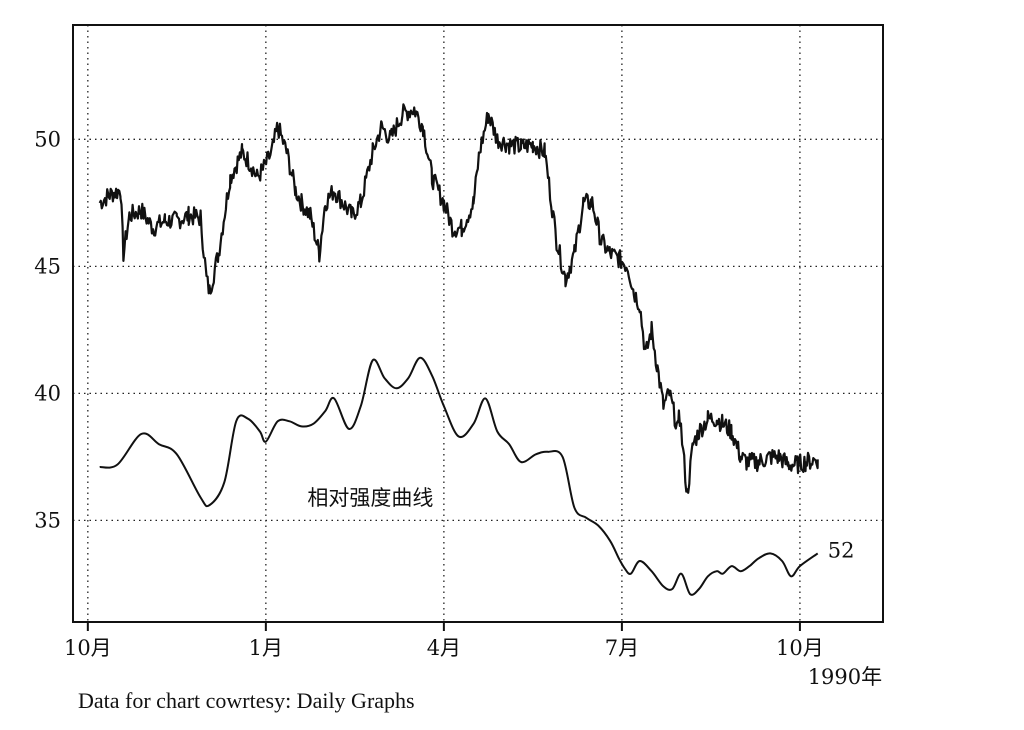 The width and height of the screenshot is (1024, 730). I want to click on y-tick-label: 50, so click(47, 139).